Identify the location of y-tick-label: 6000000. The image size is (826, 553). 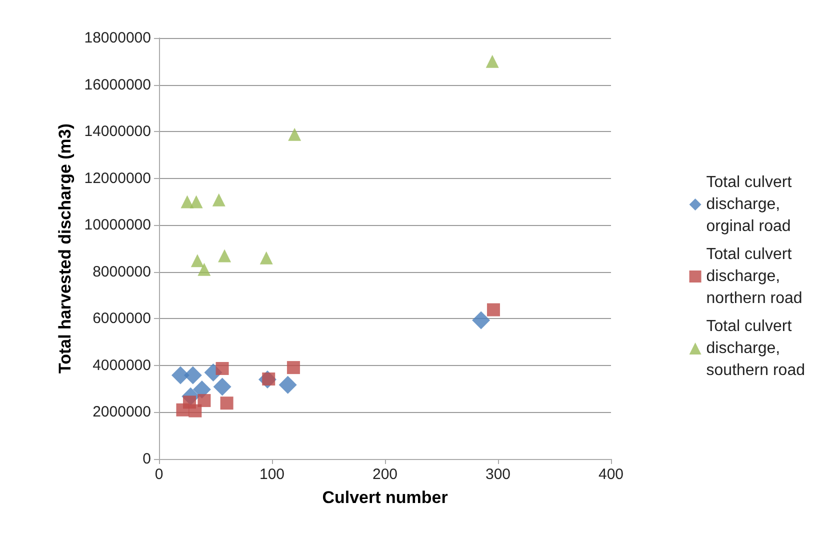
(121, 319).